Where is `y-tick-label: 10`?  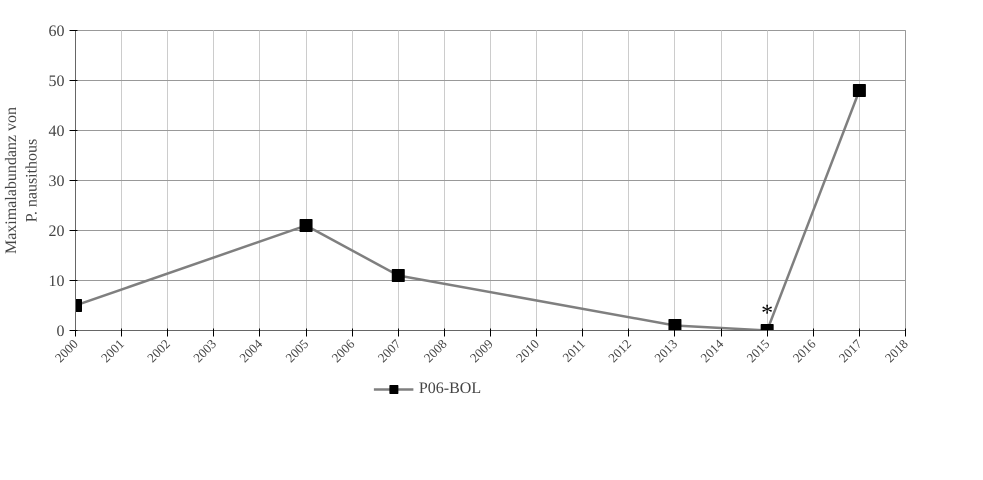 y-tick-label: 10 is located at coordinates (56, 281).